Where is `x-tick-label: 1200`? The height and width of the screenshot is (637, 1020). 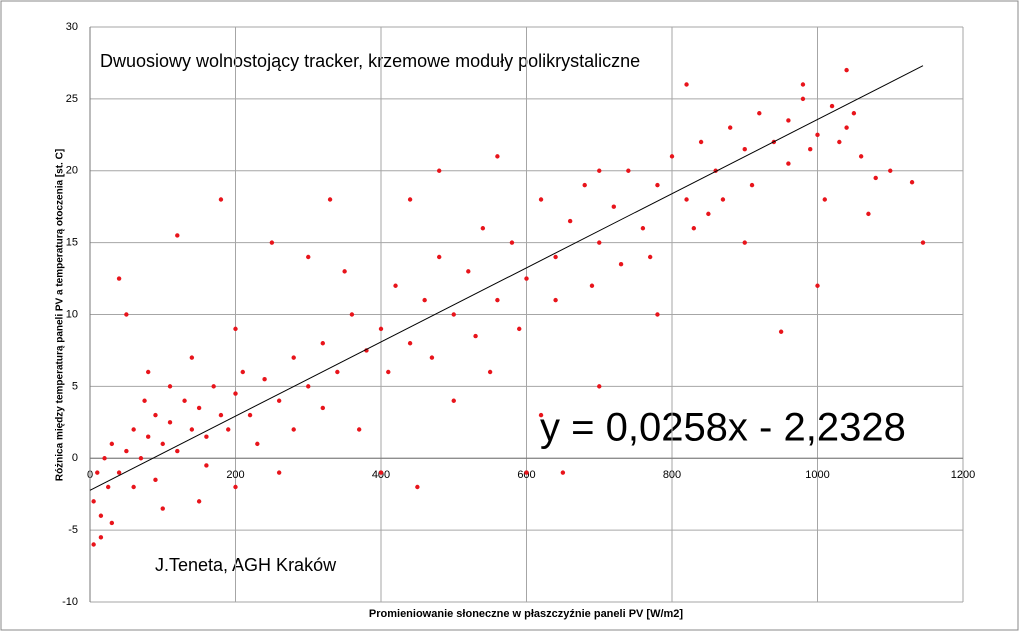
x-tick-label: 1200 is located at coordinates (963, 475).